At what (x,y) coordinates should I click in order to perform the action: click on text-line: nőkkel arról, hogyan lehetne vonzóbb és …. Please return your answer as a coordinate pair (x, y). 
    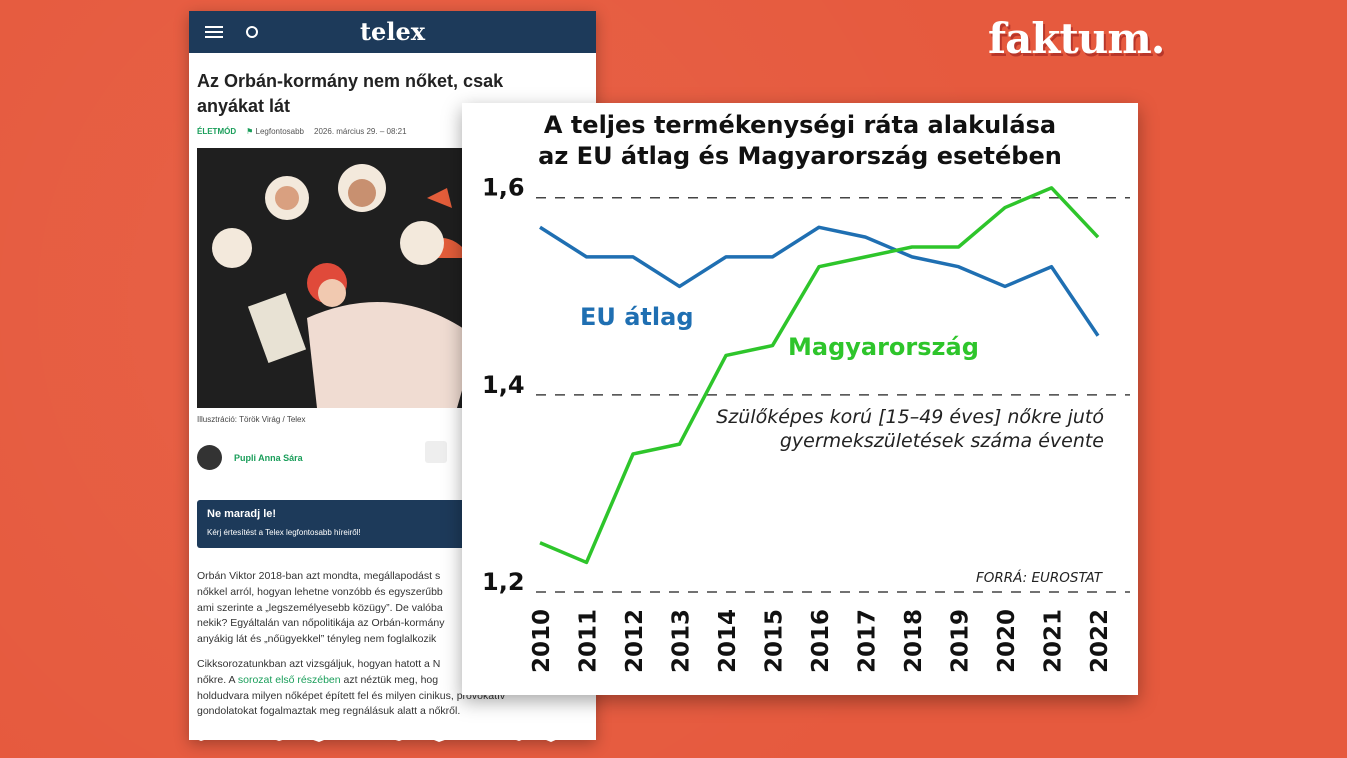
    Looking at the image, I should click on (320, 591).